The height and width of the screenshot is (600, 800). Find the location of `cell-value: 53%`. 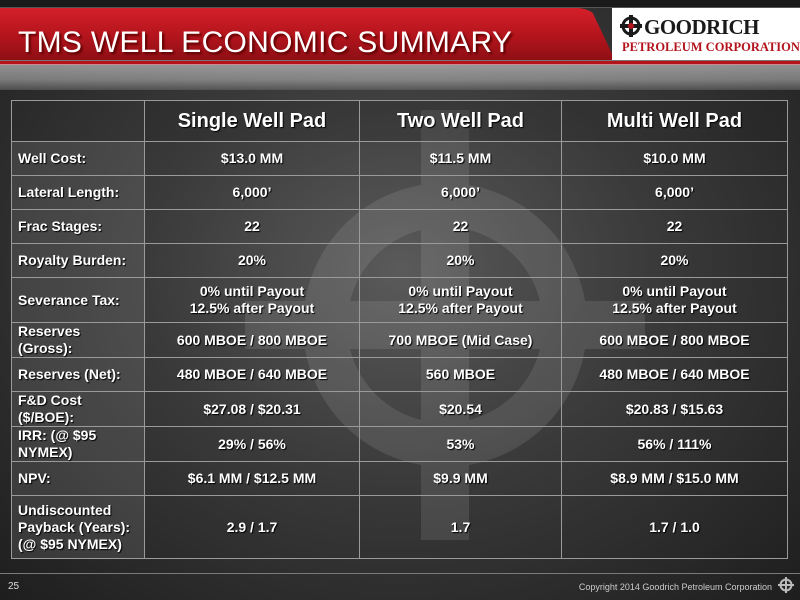

cell-value: 53% is located at coordinates (460, 443).